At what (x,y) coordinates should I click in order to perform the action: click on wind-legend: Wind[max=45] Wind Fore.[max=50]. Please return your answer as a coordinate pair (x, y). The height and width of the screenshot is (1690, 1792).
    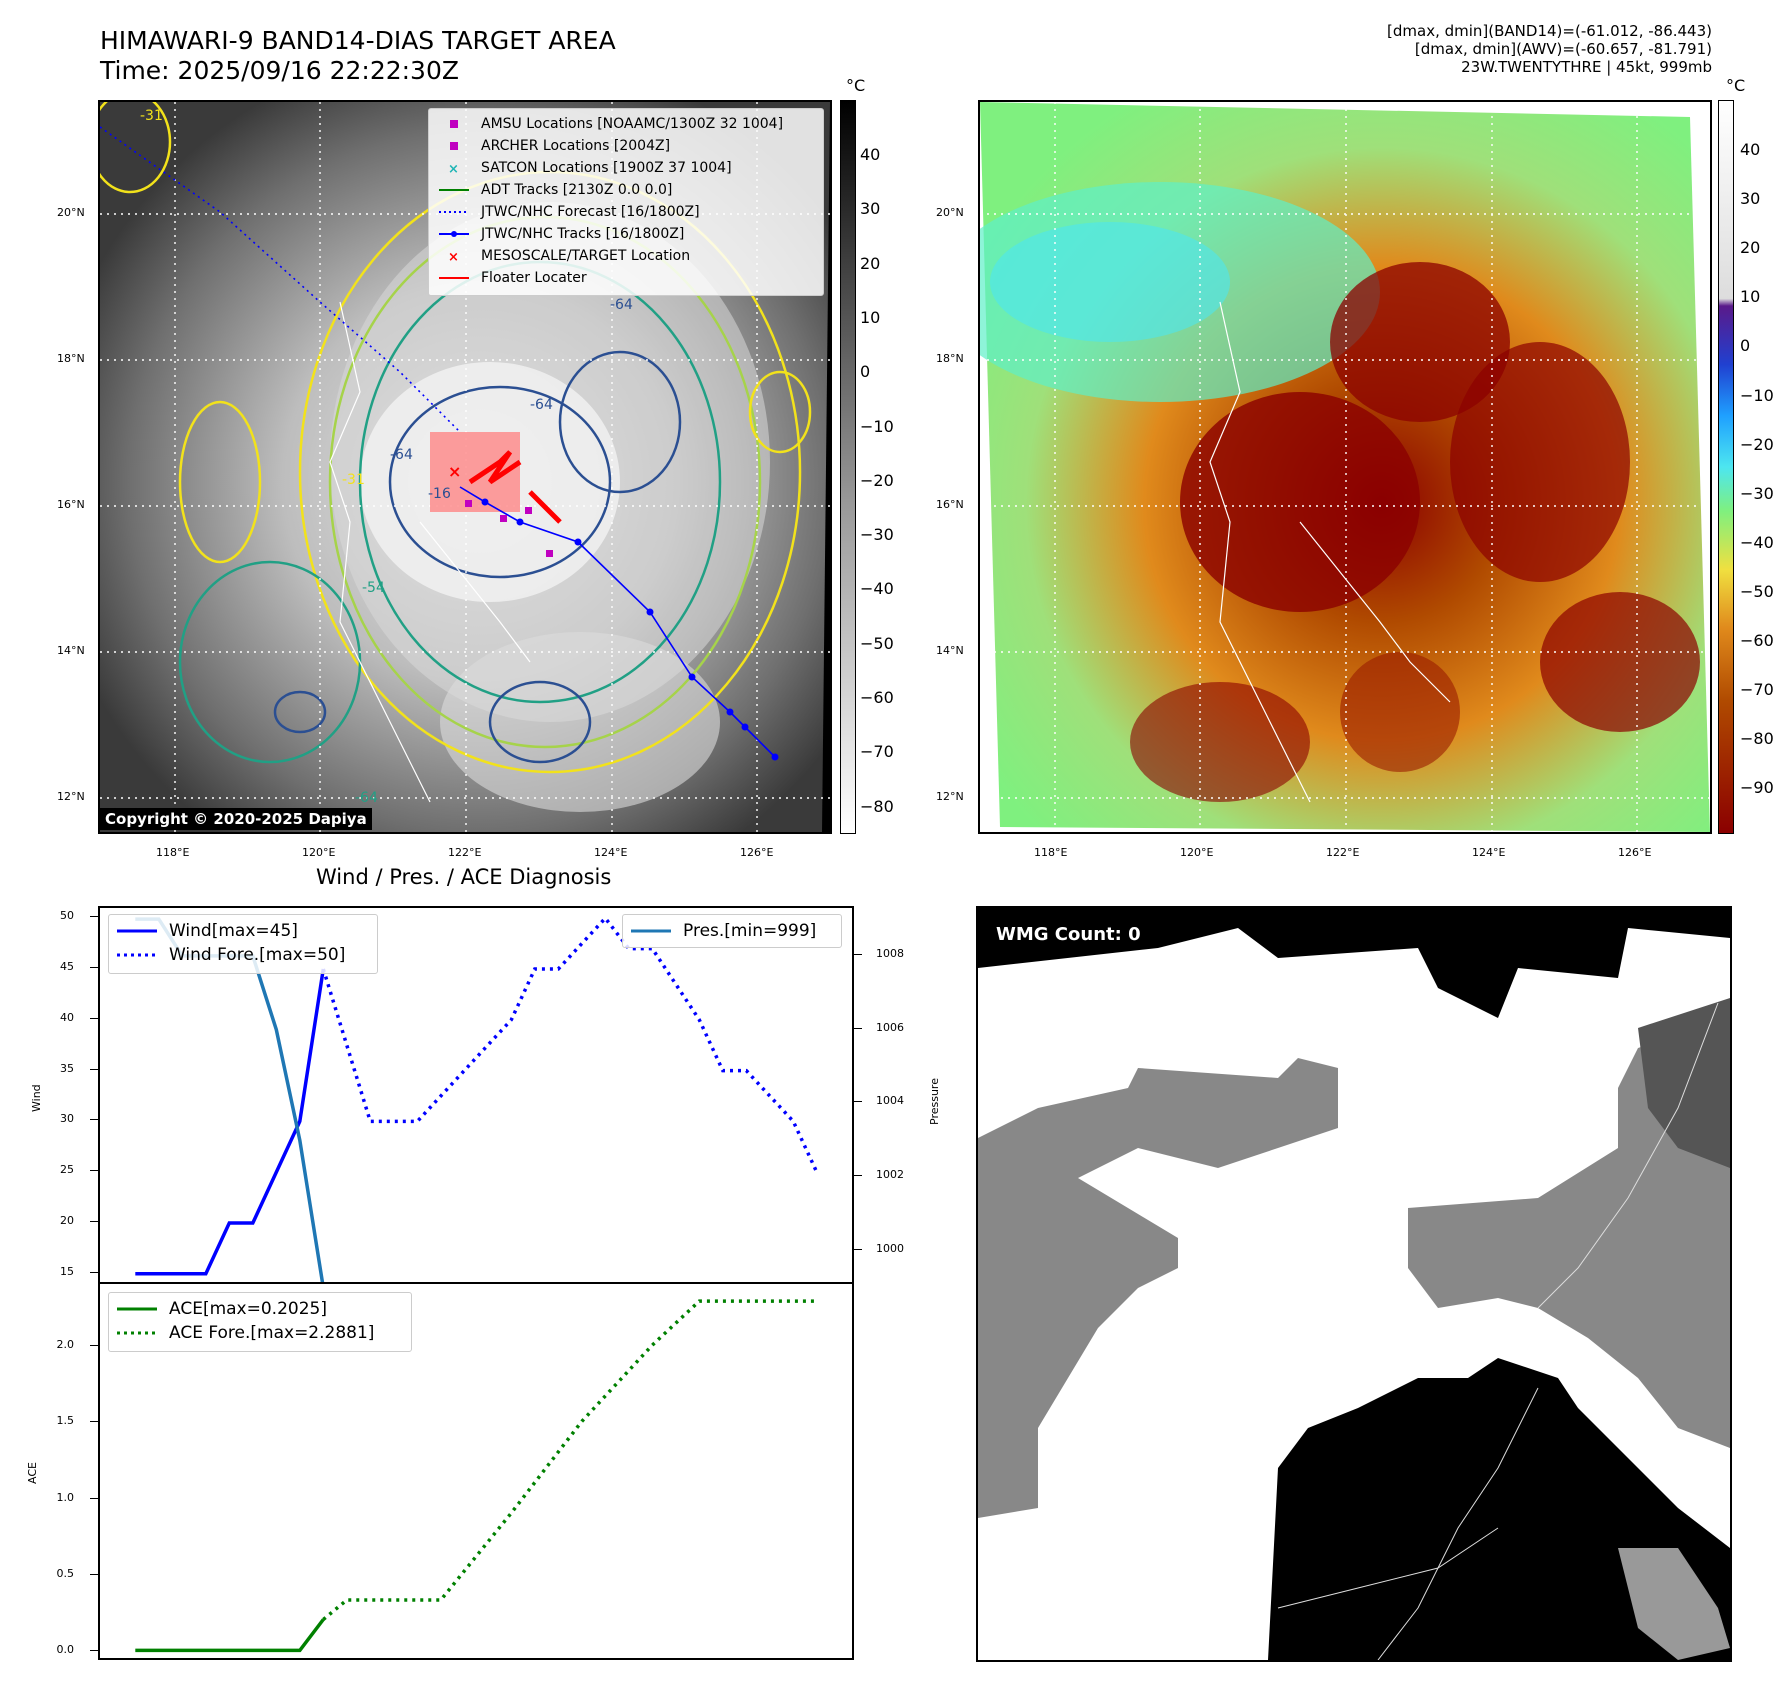
    Looking at the image, I should click on (243, 944).